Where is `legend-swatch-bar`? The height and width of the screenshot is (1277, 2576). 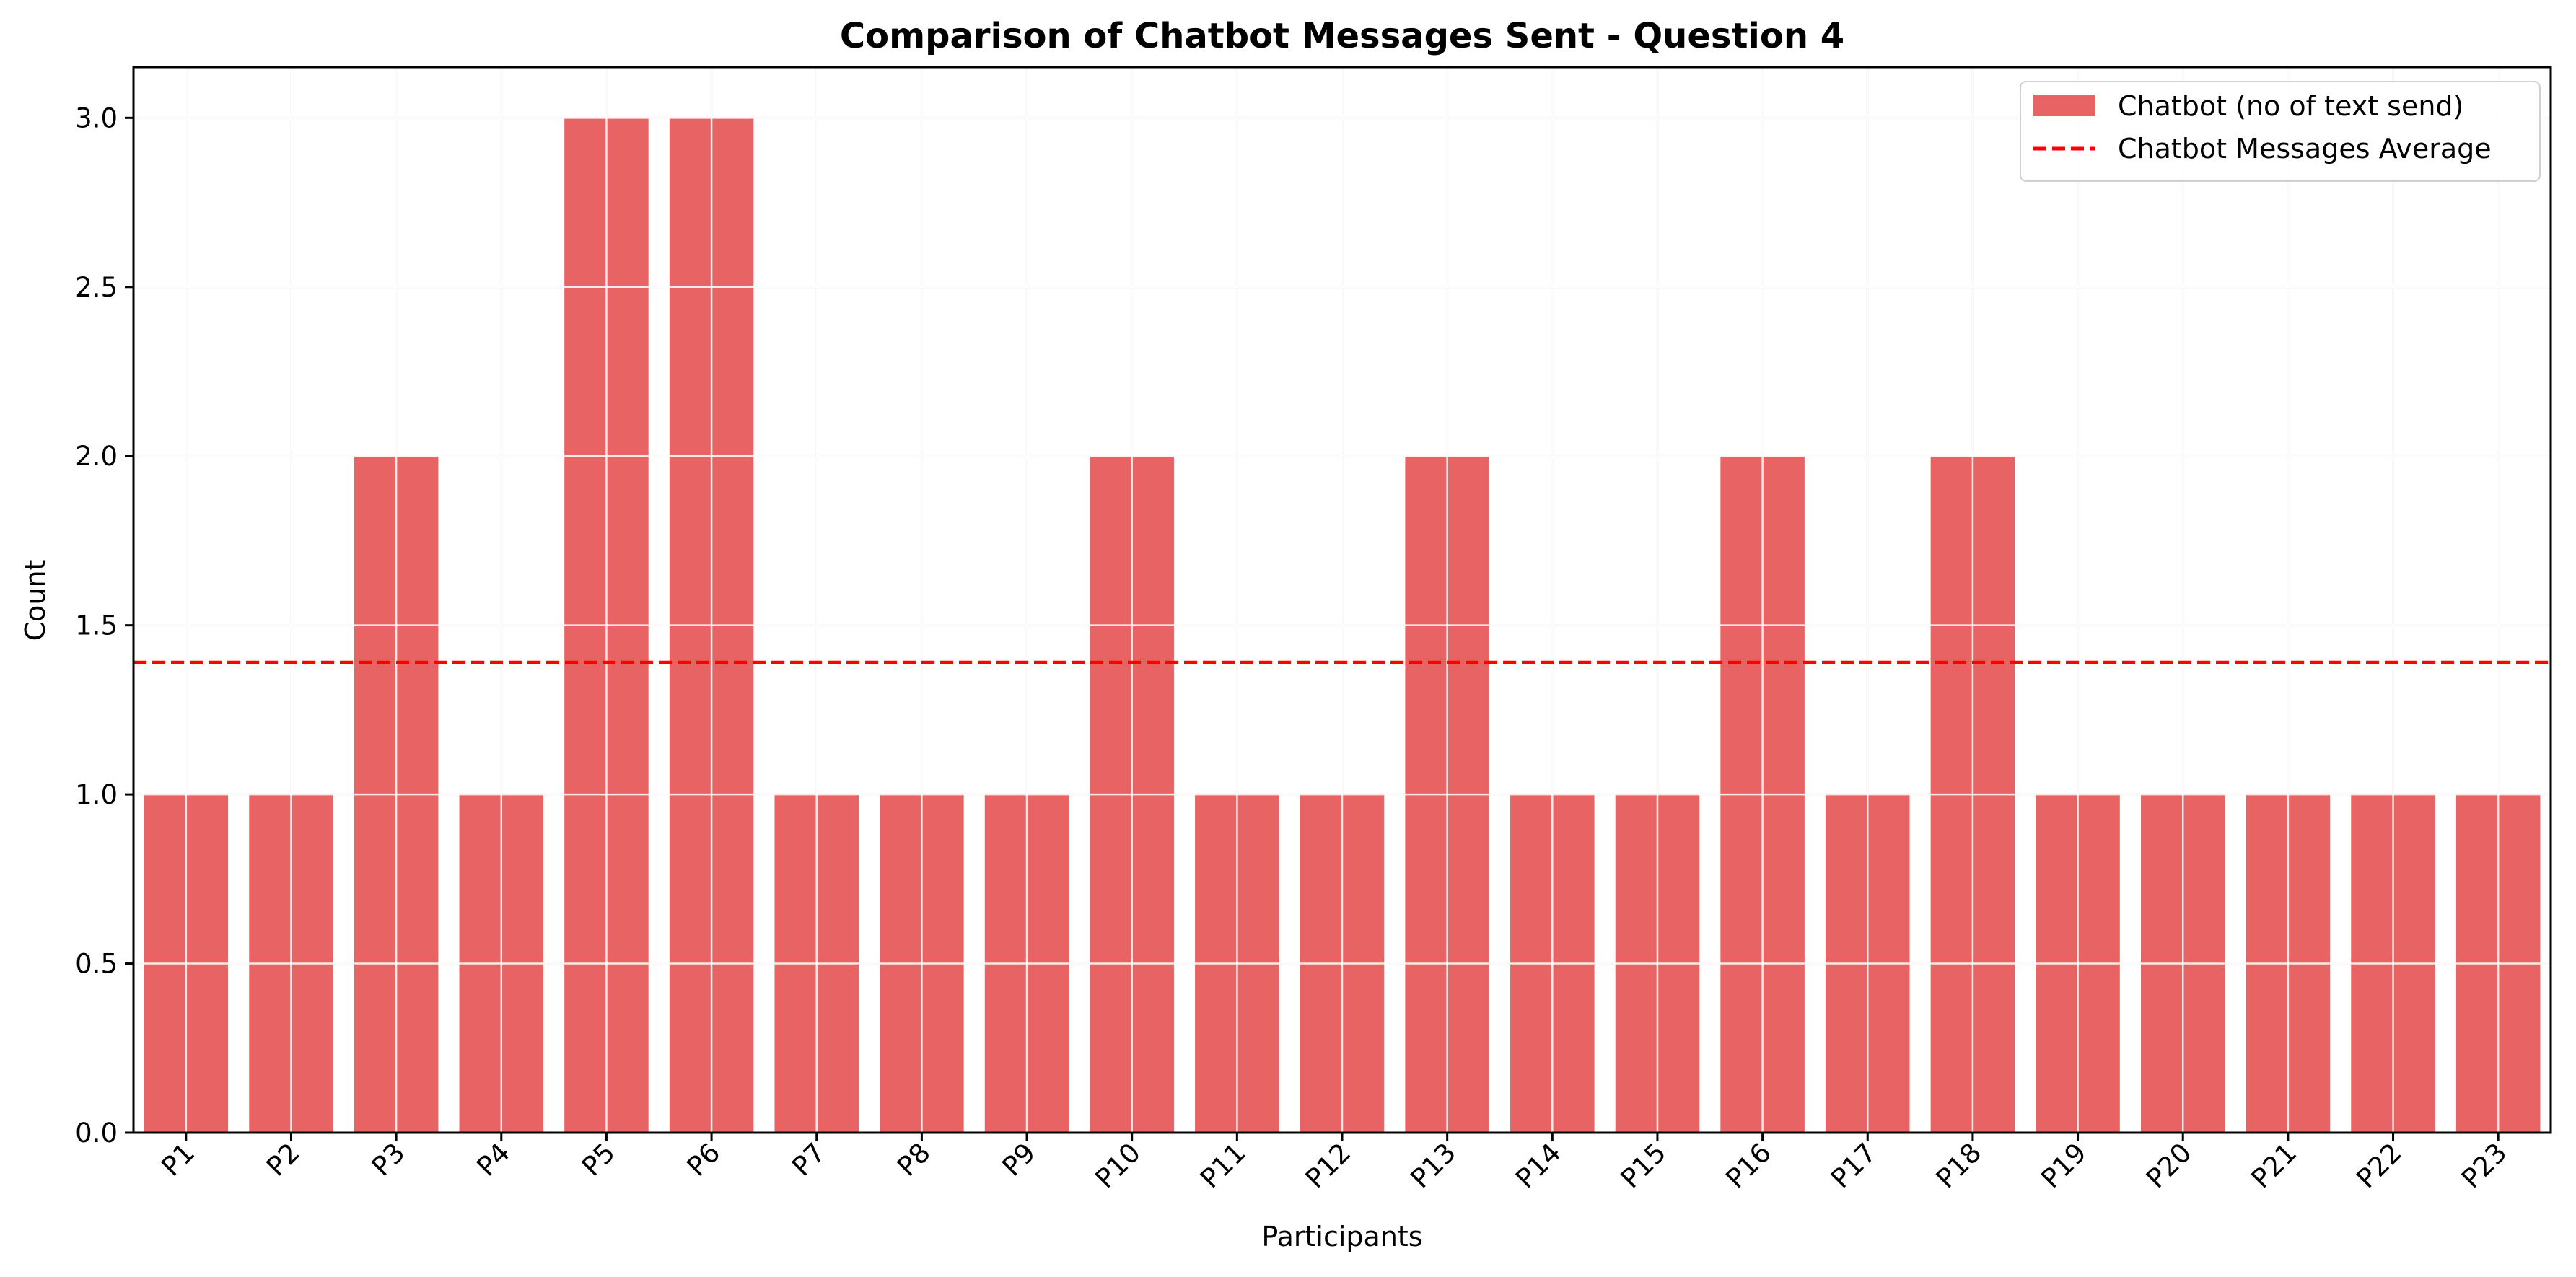 legend-swatch-bar is located at coordinates (2064, 106).